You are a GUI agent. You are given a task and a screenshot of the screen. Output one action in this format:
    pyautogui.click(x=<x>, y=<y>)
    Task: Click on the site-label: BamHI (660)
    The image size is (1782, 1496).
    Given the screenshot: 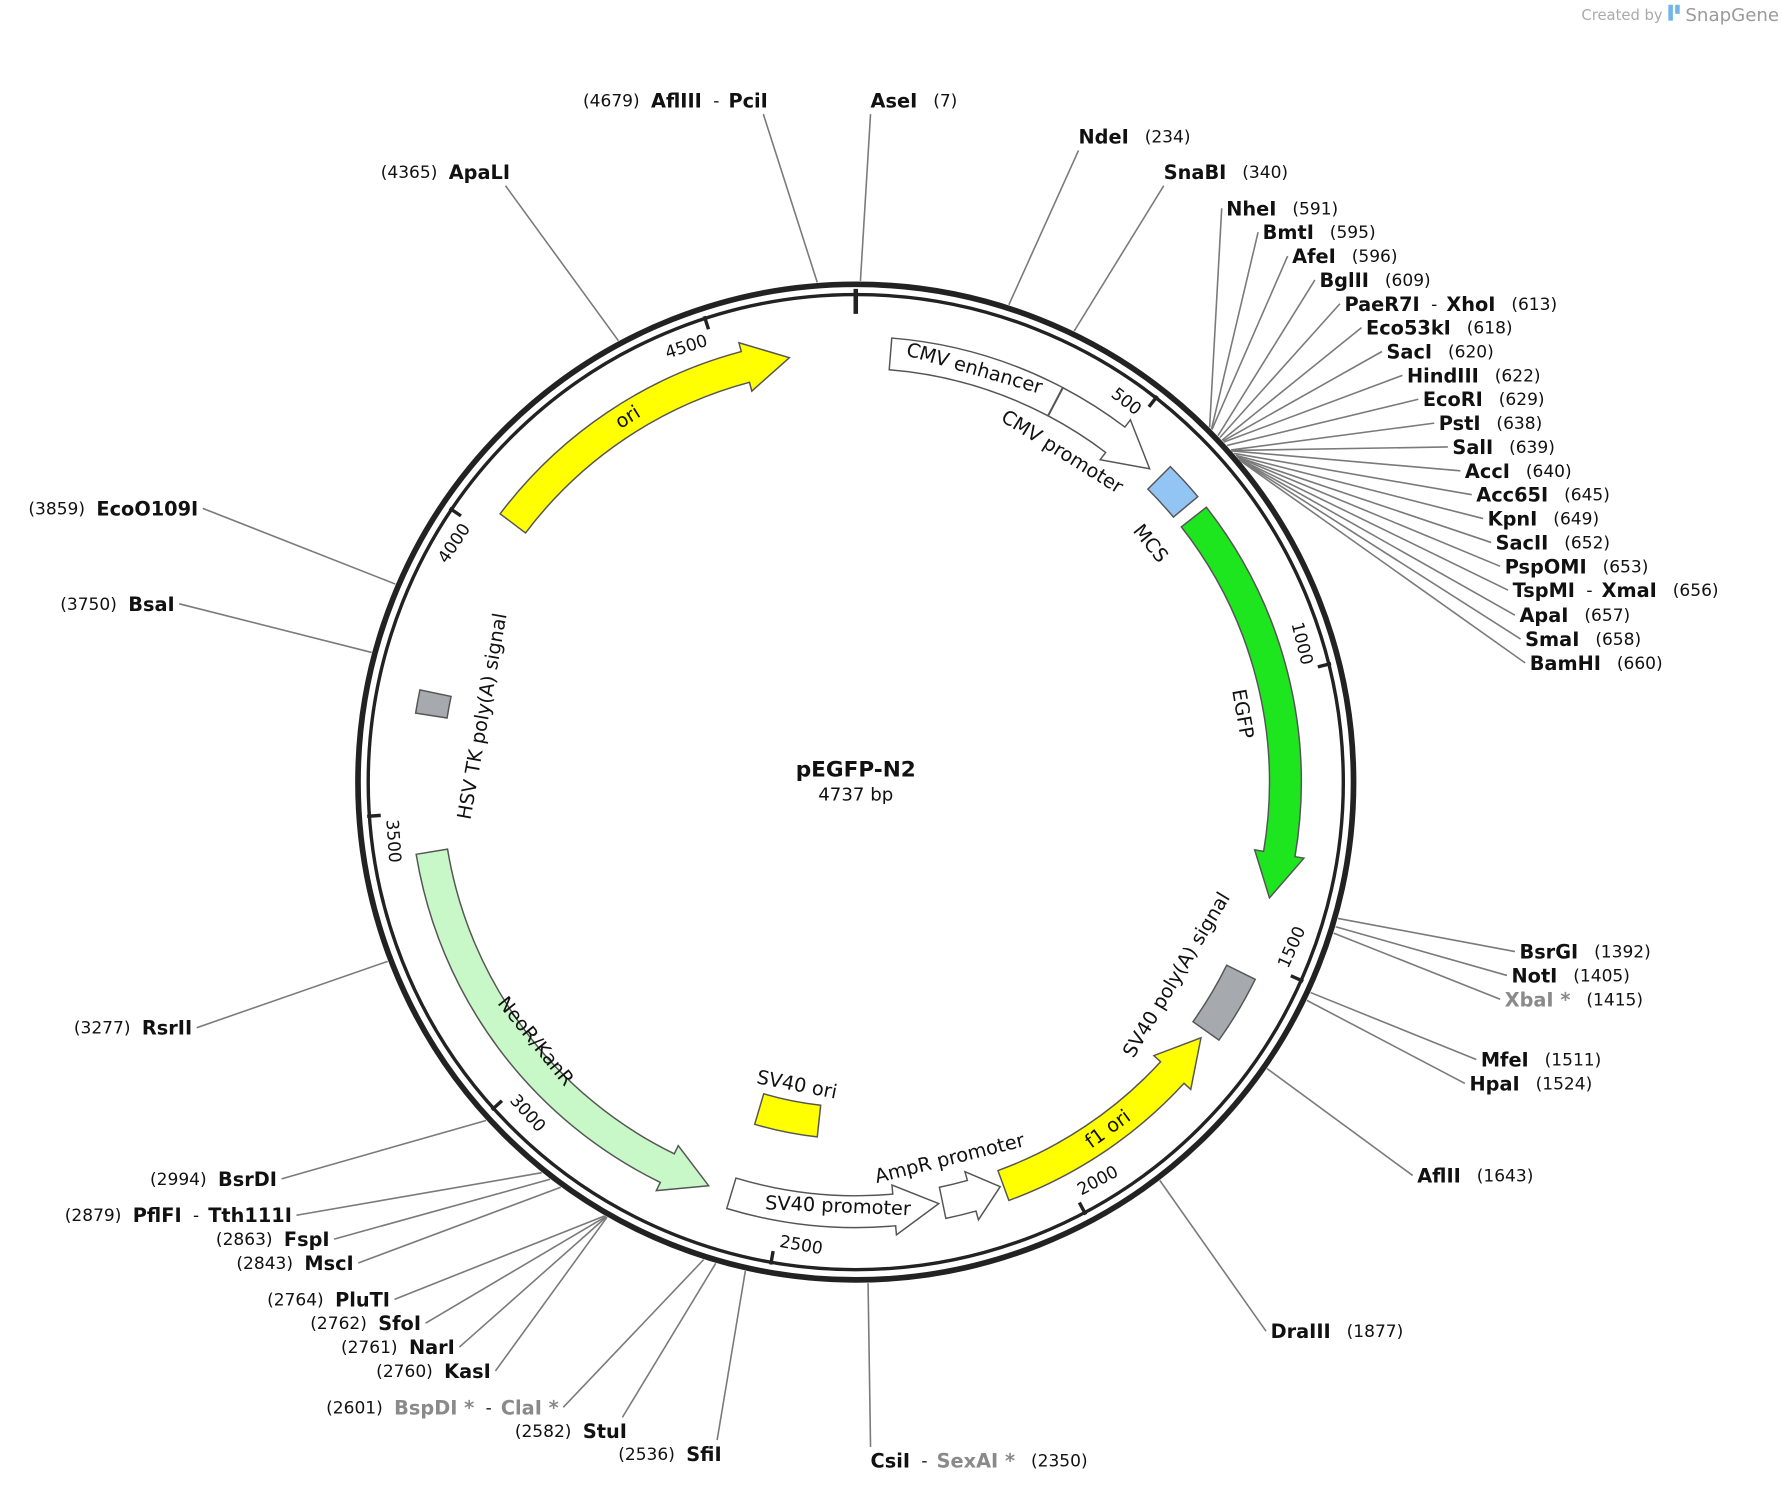 What is the action you would take?
    pyautogui.click(x=1596, y=662)
    